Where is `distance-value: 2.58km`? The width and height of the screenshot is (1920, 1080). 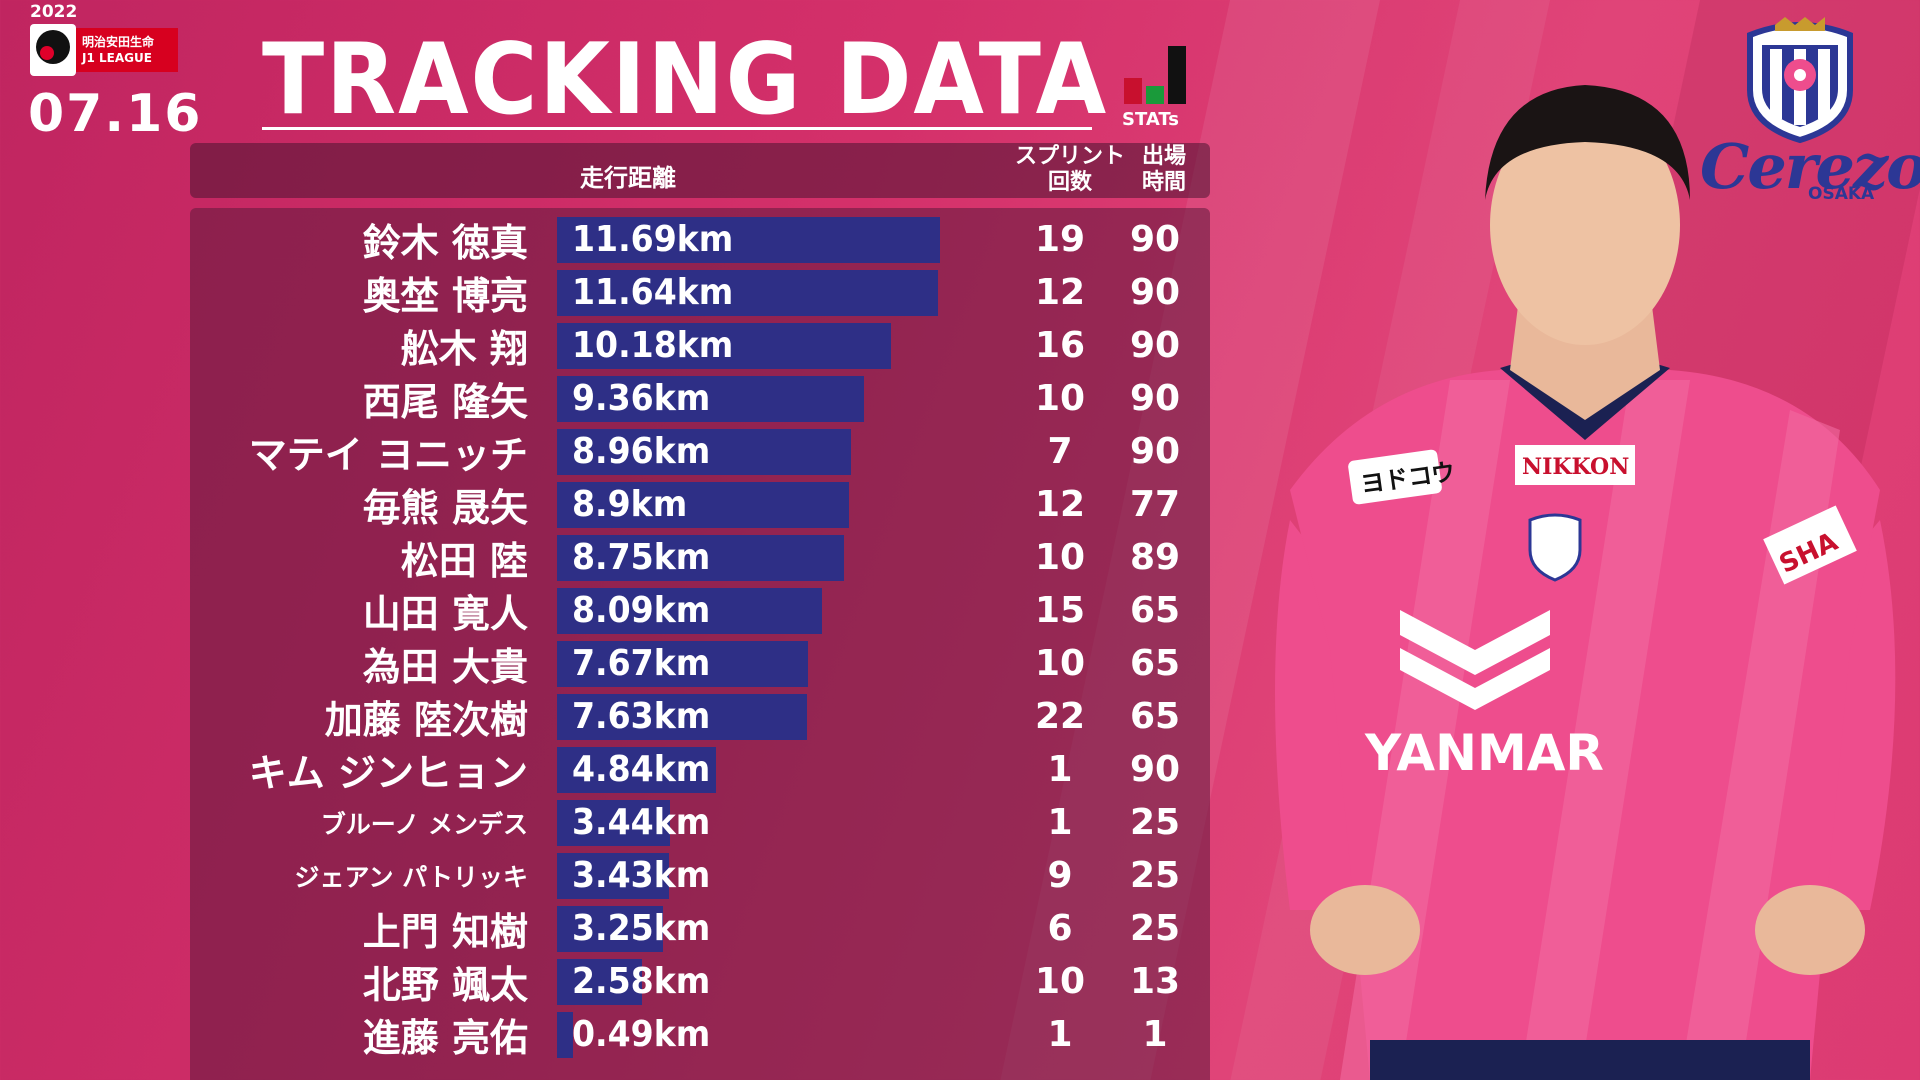
distance-value: 2.58km is located at coordinates (641, 981).